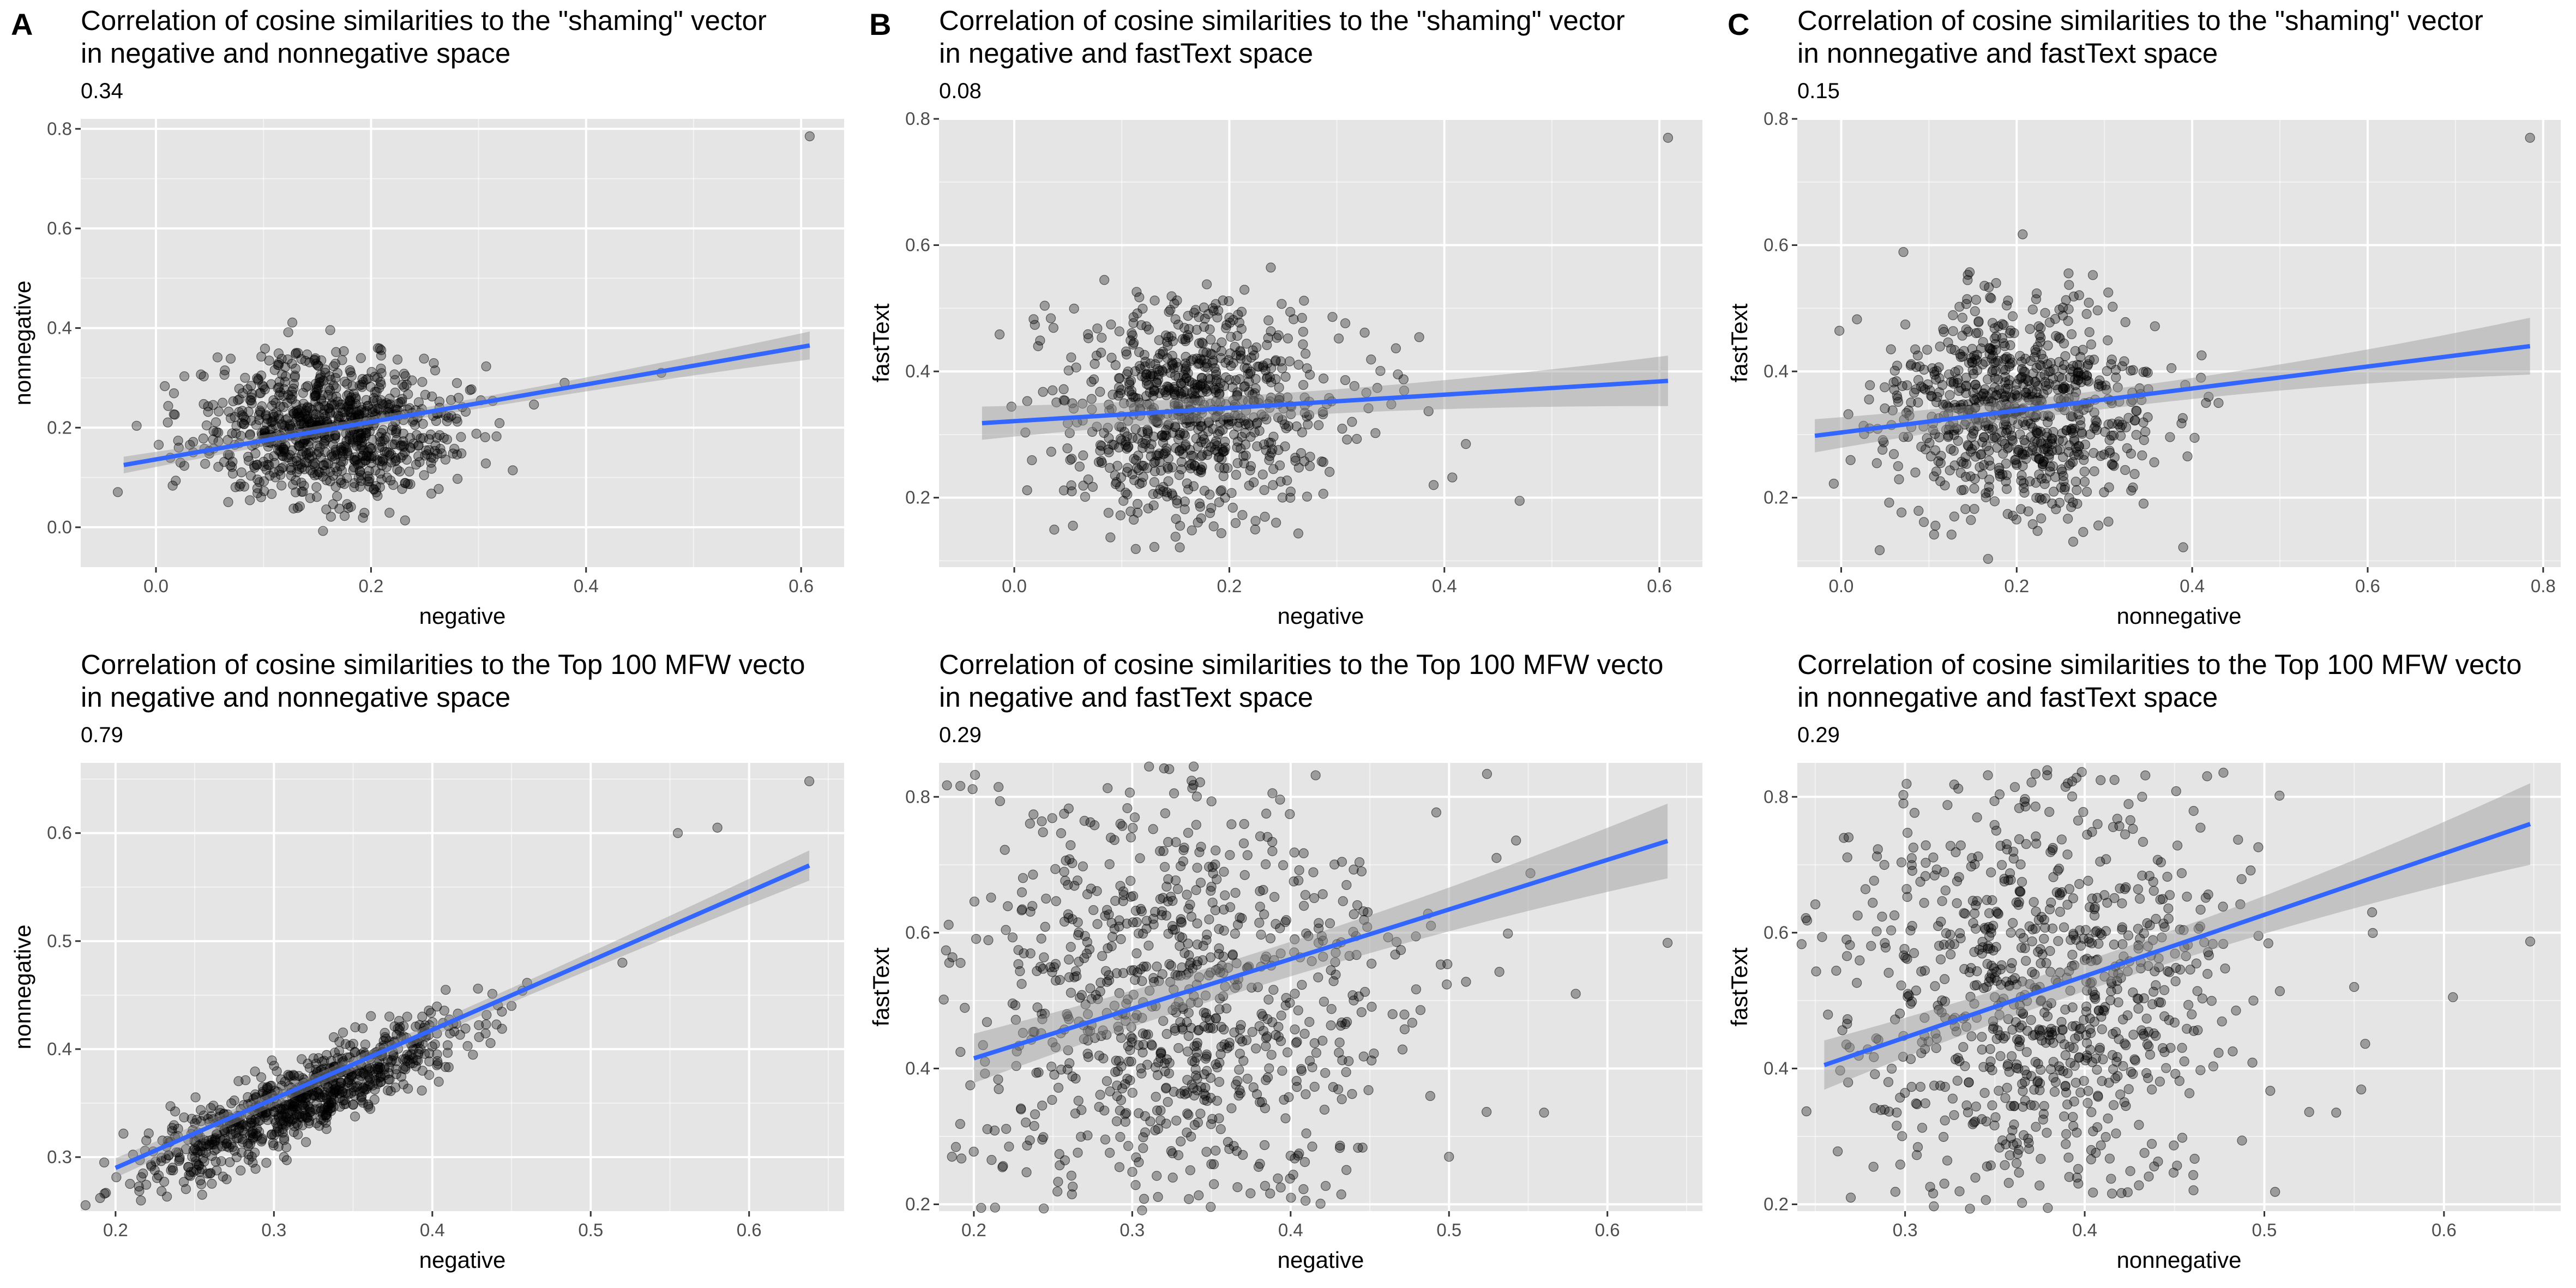 This screenshot has height=1288, width=2576. What do you see at coordinates (881, 986) in the screenshot?
I see `y-axis-title: fastText` at bounding box center [881, 986].